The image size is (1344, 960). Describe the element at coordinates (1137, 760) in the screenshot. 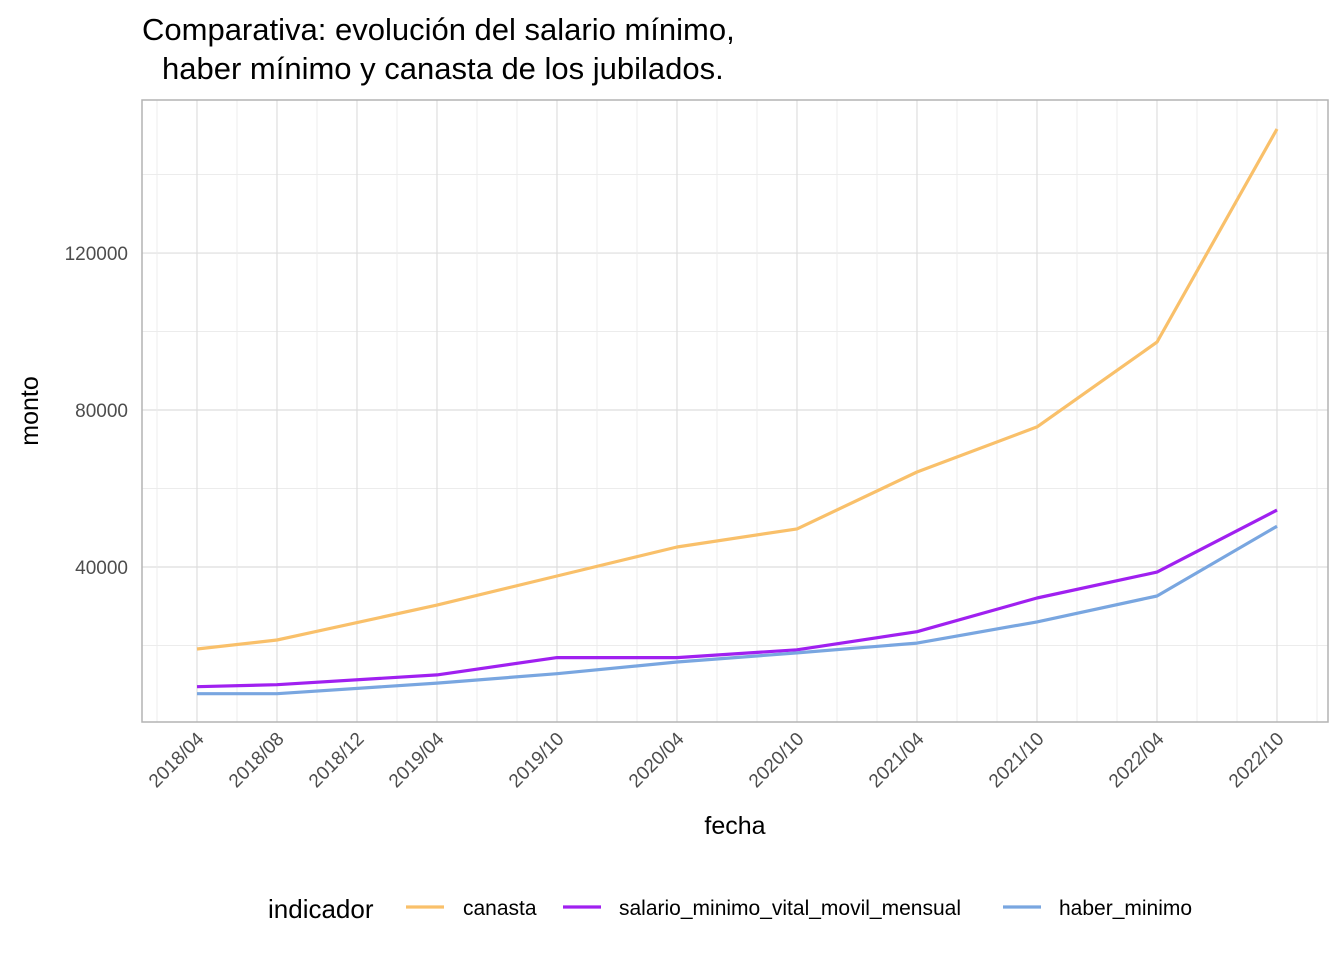

I see `x-tick-label: 2022/04` at that location.